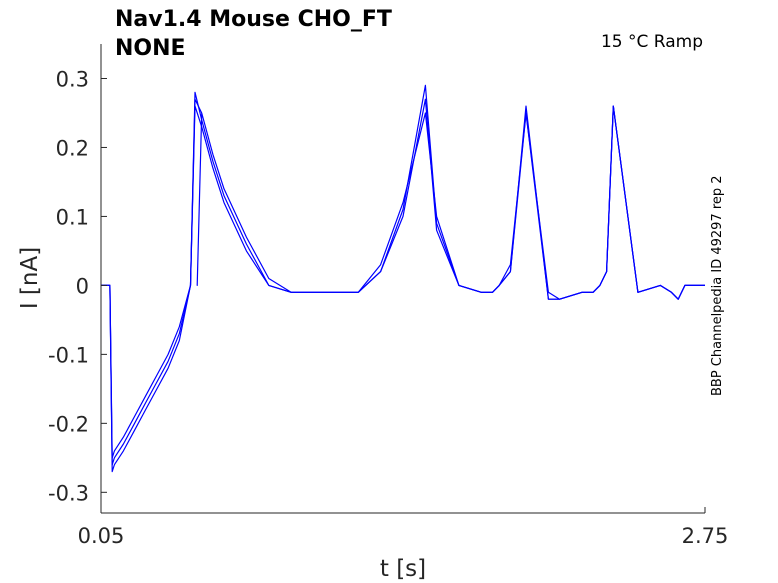 The width and height of the screenshot is (778, 583). What do you see at coordinates (101, 536) in the screenshot?
I see `x-tick-label: 0.05` at bounding box center [101, 536].